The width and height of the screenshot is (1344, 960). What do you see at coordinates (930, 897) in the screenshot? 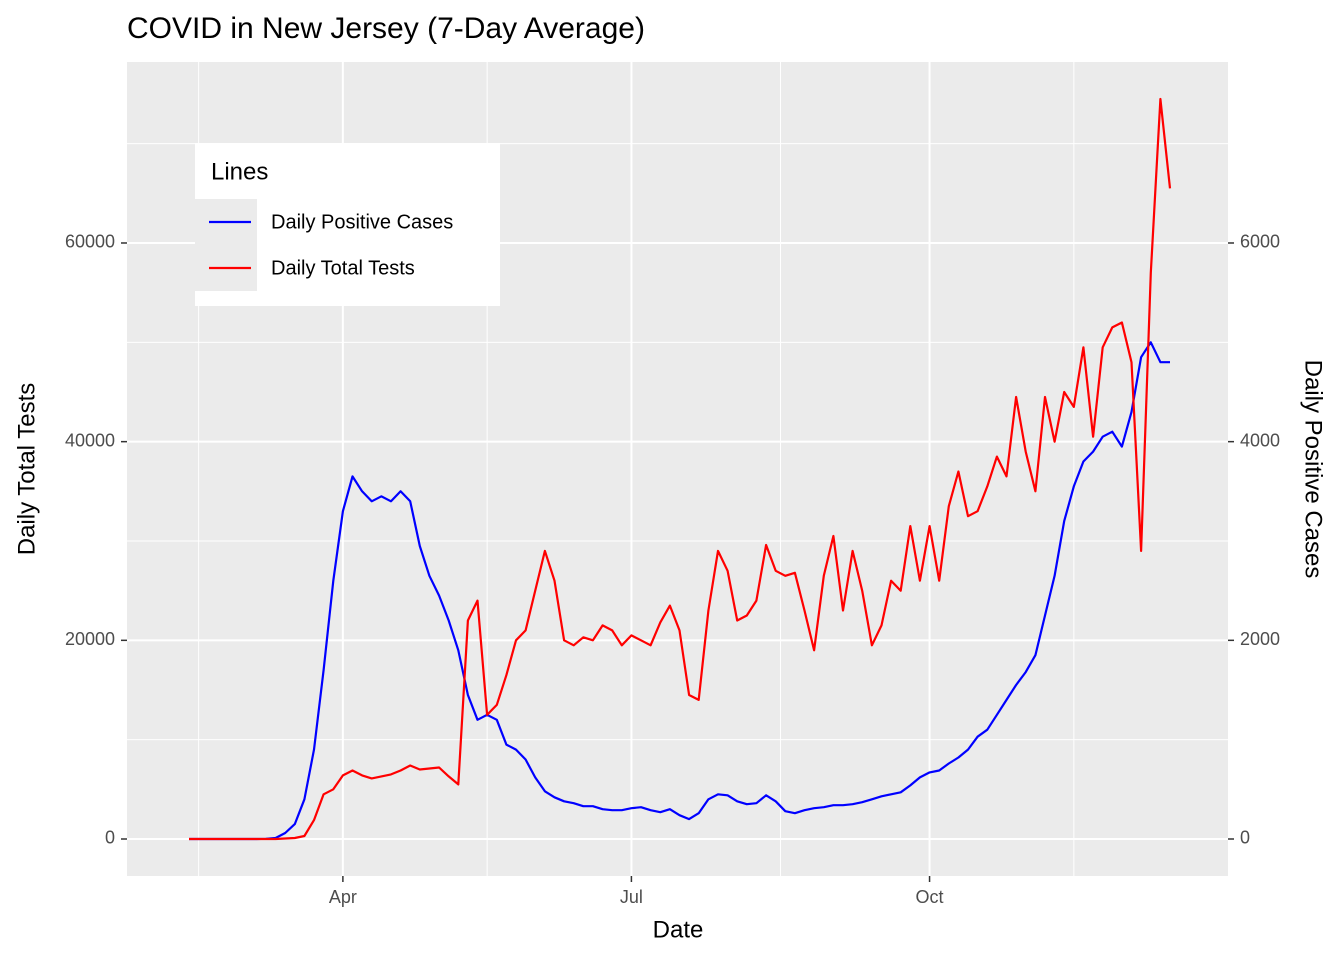
I see `x-tick-label: Oct` at bounding box center [930, 897].